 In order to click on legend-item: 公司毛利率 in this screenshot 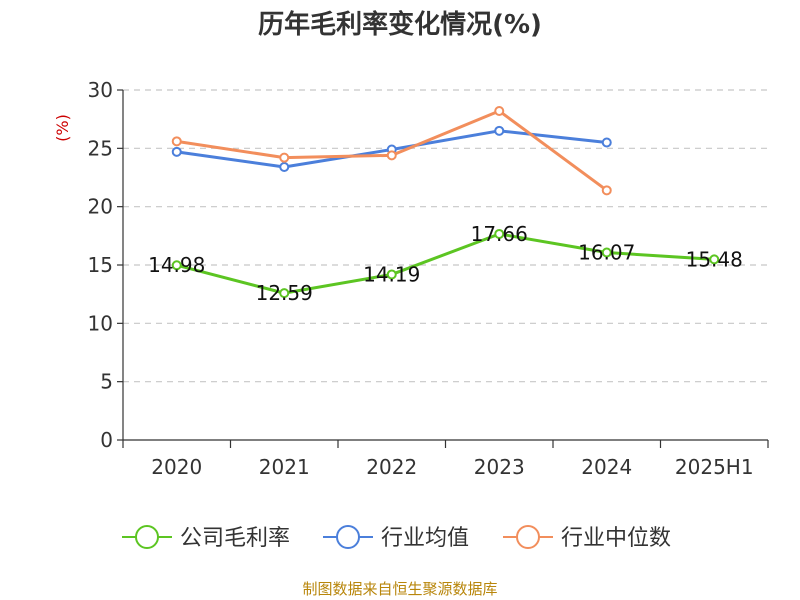, I will do `click(206, 538)`.